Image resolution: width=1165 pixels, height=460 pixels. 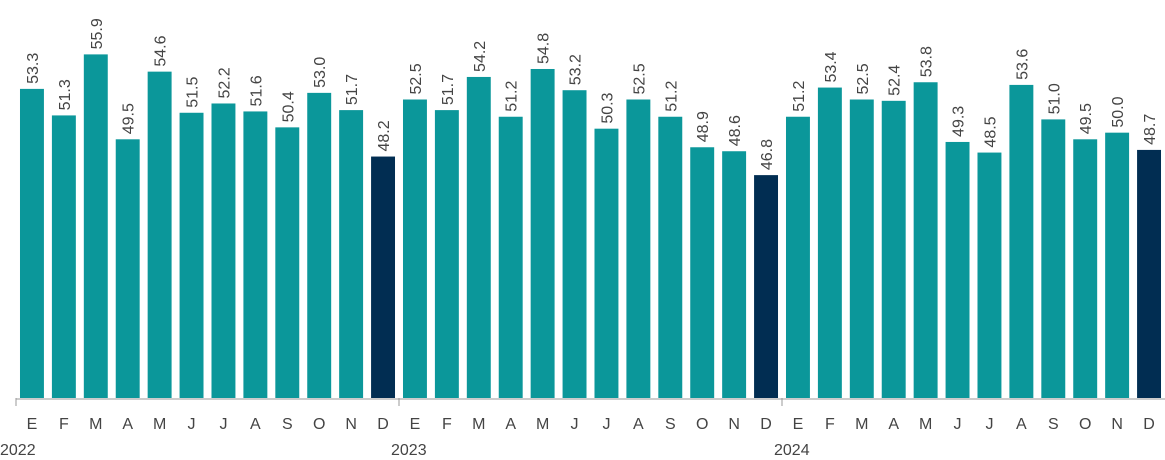 What do you see at coordinates (288, 106) in the screenshot?
I see `value-label: 50.4` at bounding box center [288, 106].